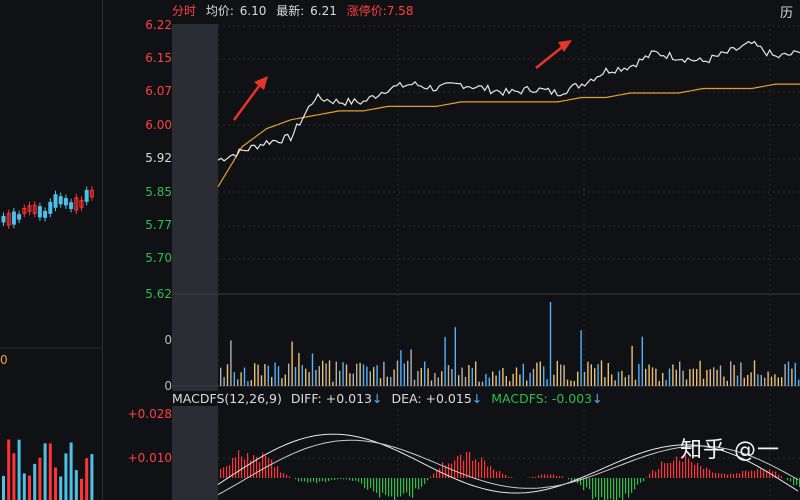 The width and height of the screenshot is (800, 500). What do you see at coordinates (219, 11) in the screenshot?
I see `avg-price-label: 均价:` at bounding box center [219, 11].